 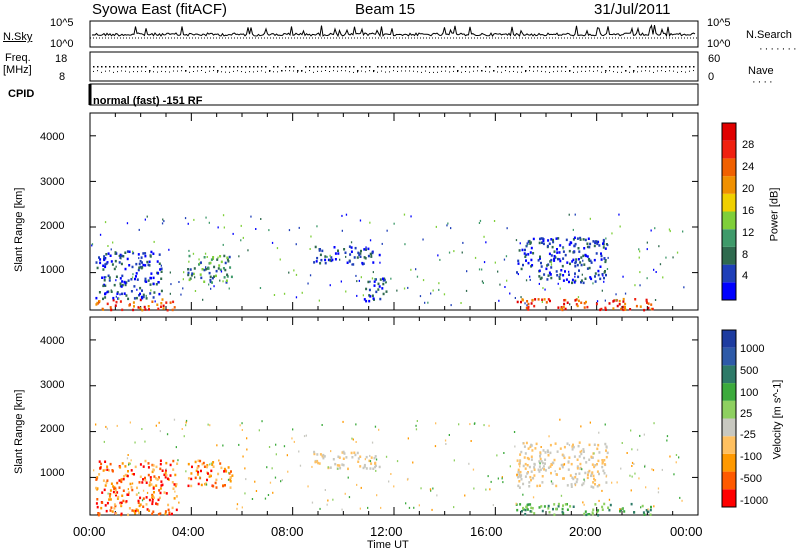 I want to click on nsearch-label: N.Search, so click(x=769, y=35).